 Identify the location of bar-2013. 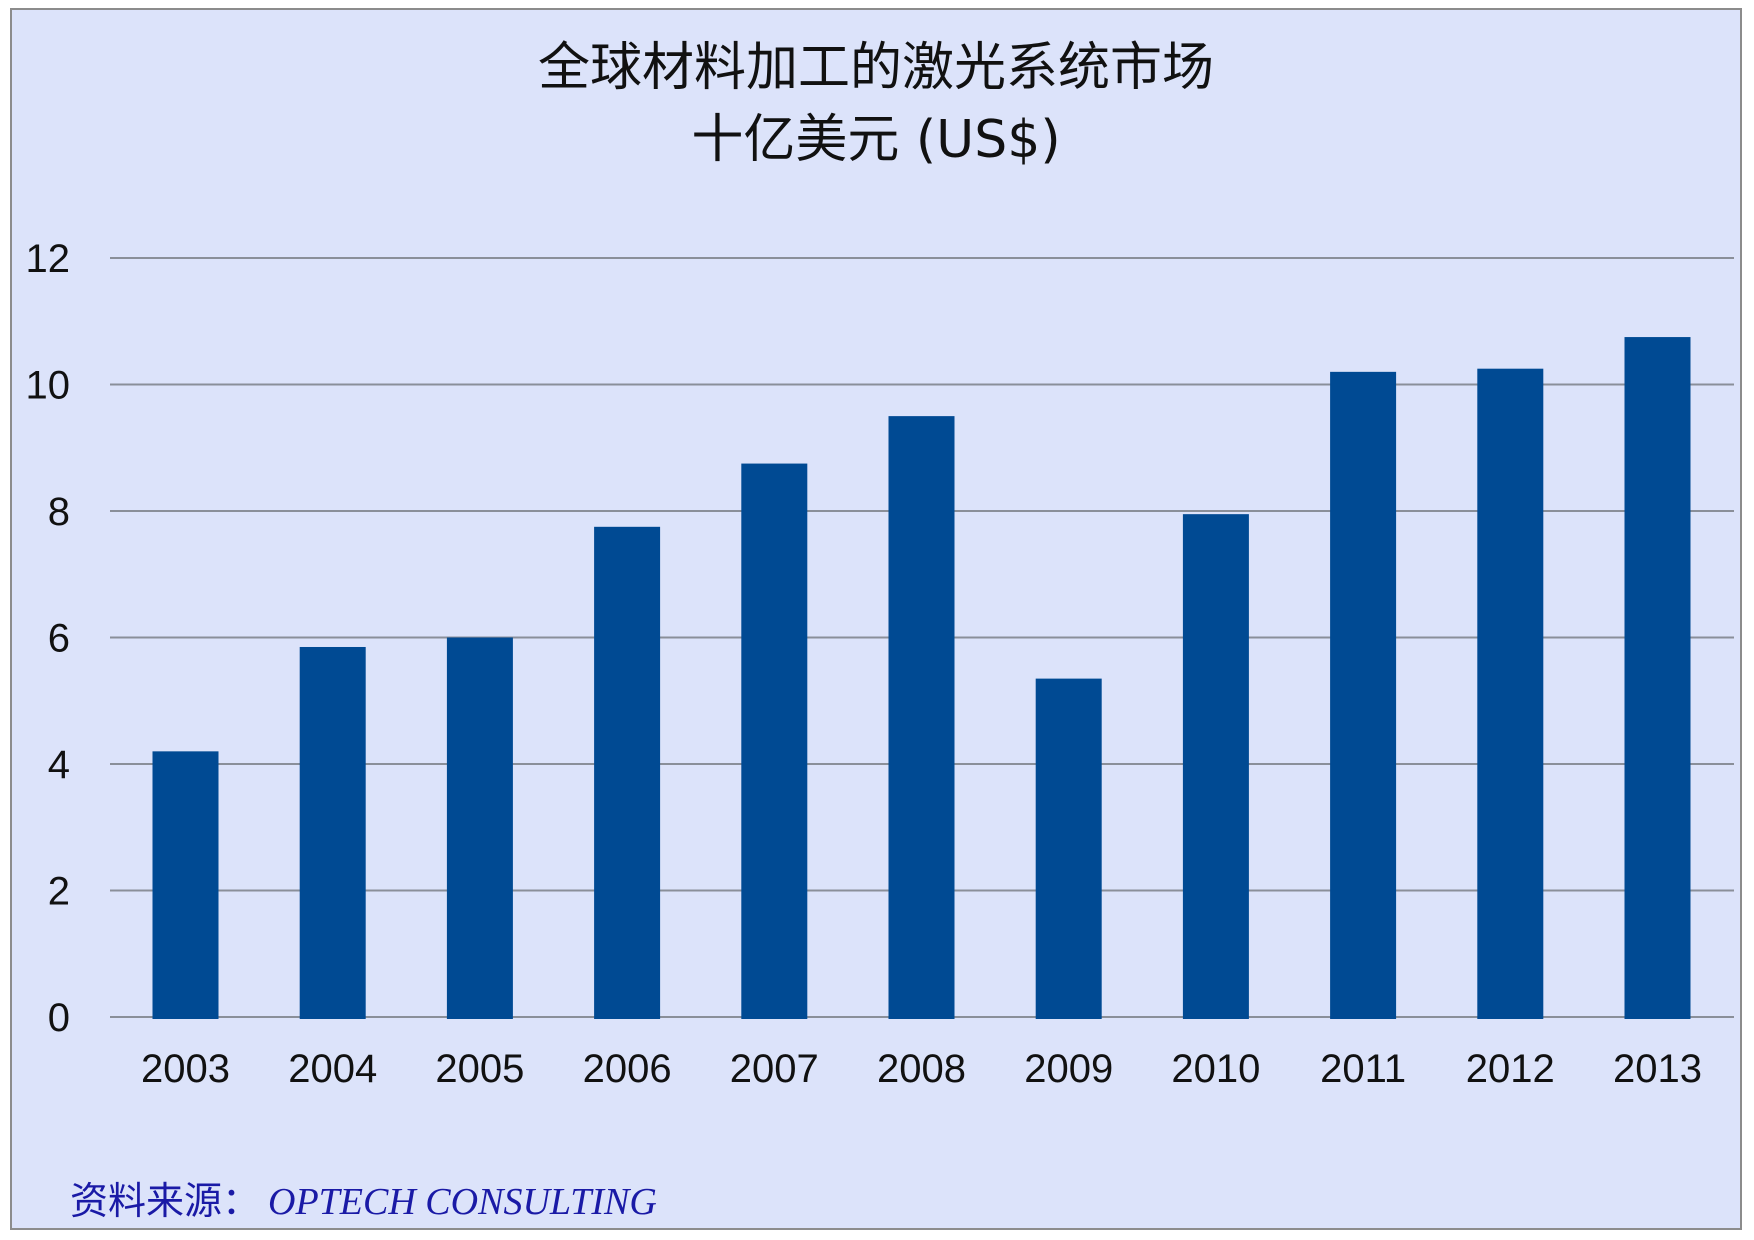
(1657, 678).